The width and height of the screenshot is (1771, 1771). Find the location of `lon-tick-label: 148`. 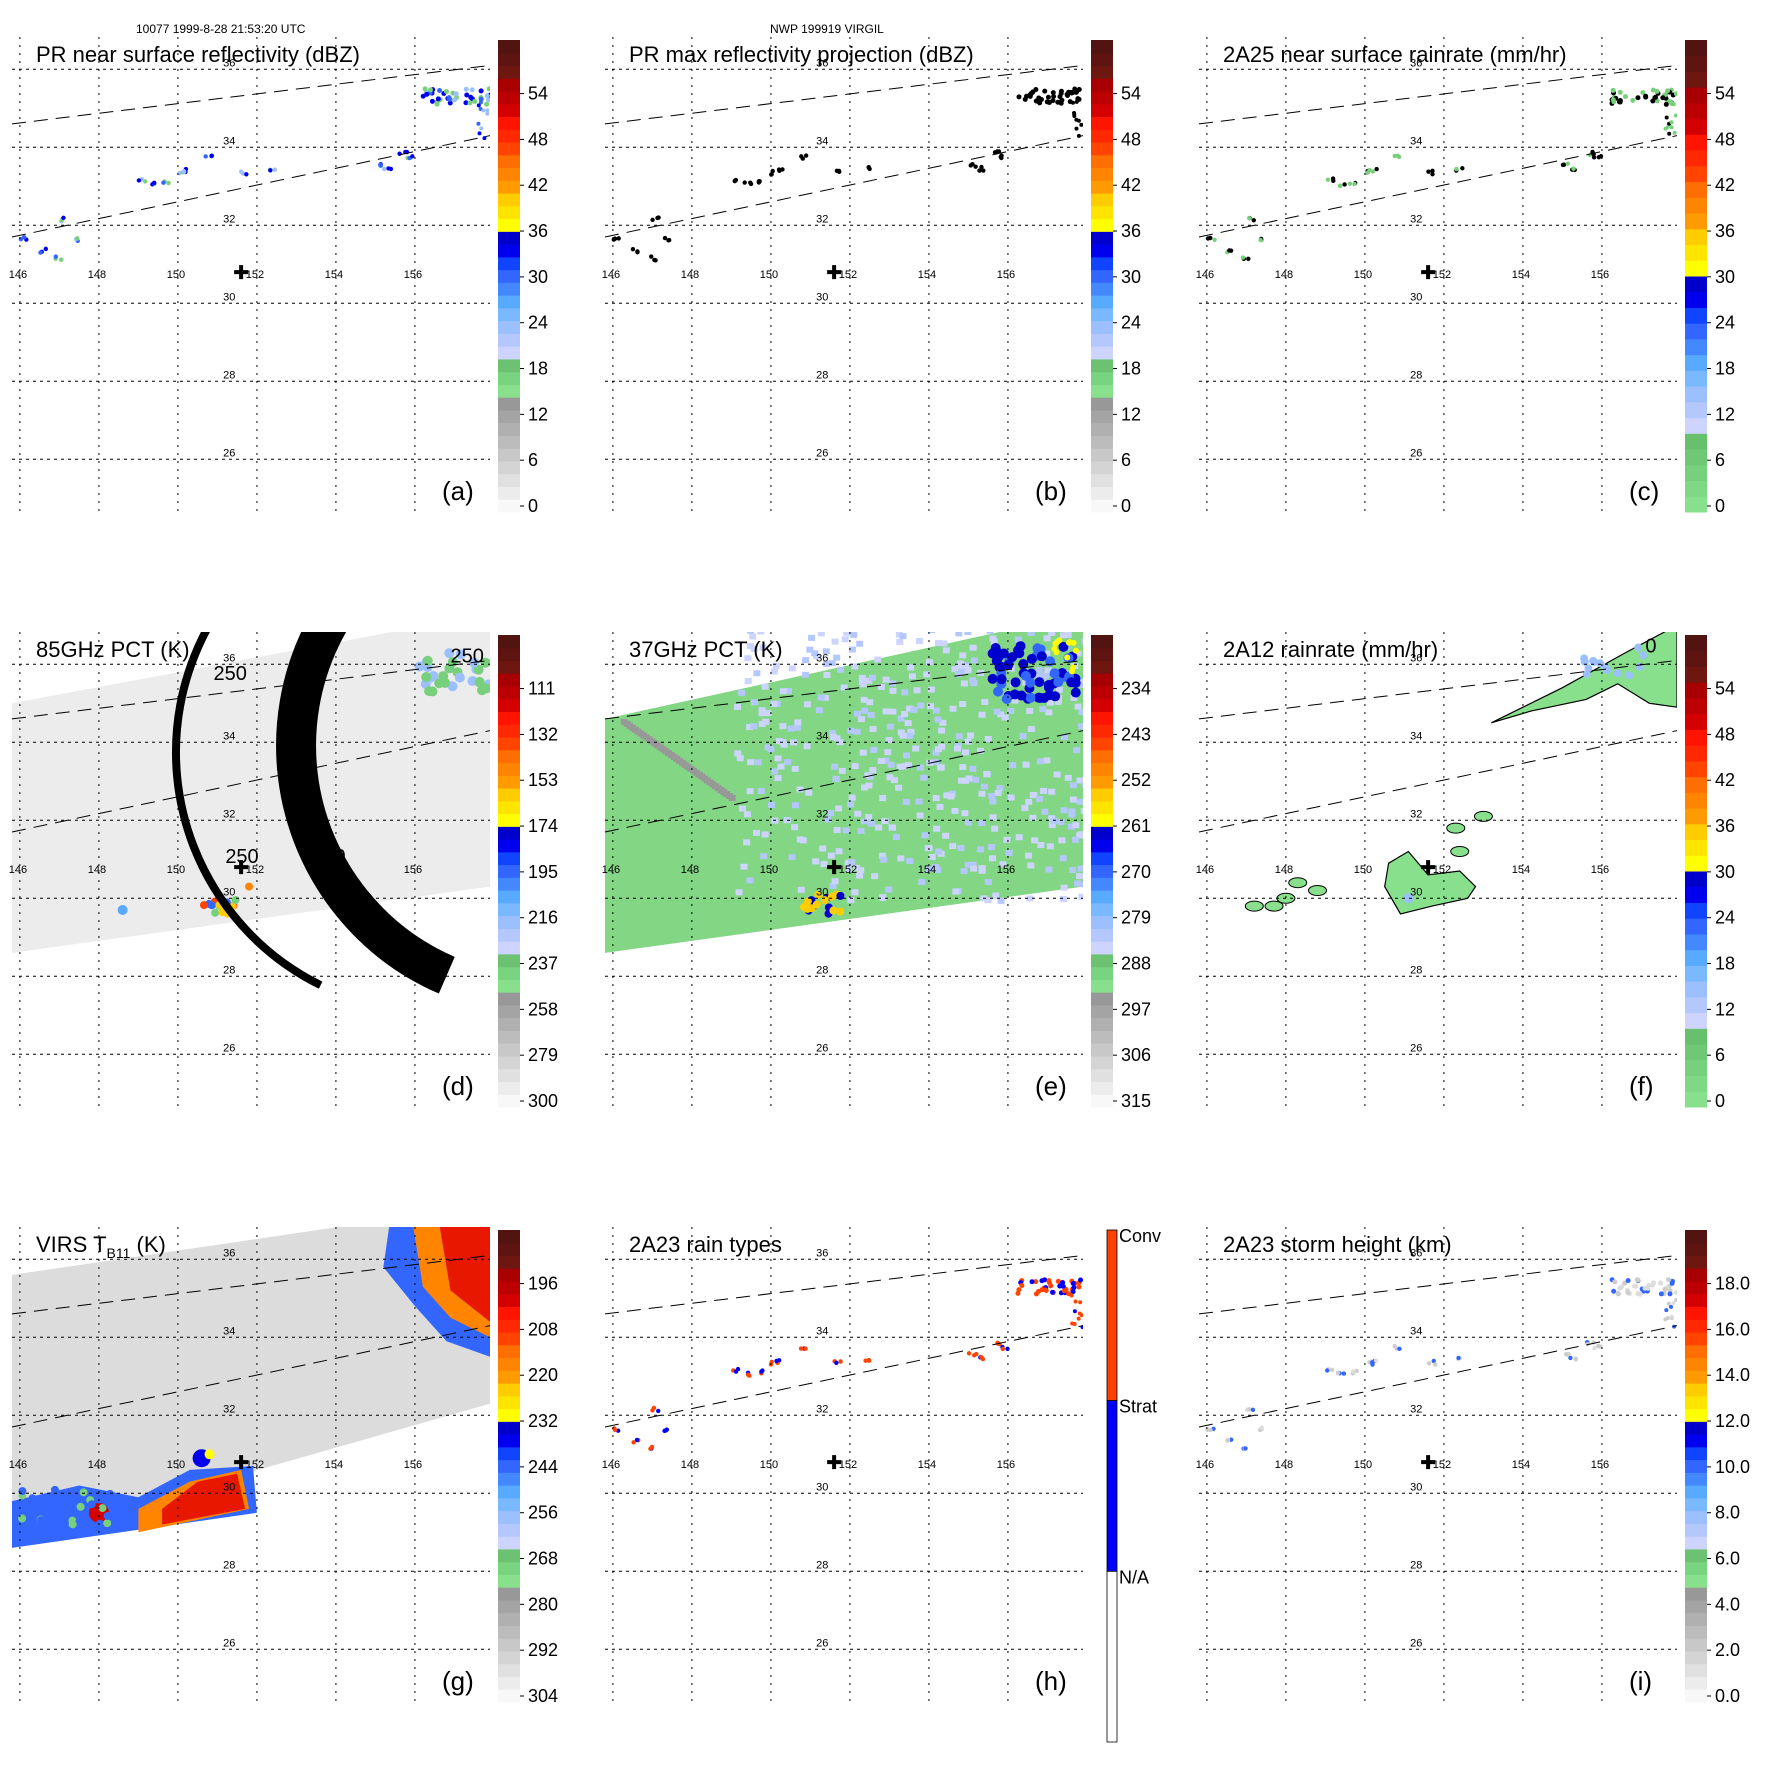

lon-tick-label: 148 is located at coordinates (97, 1465).